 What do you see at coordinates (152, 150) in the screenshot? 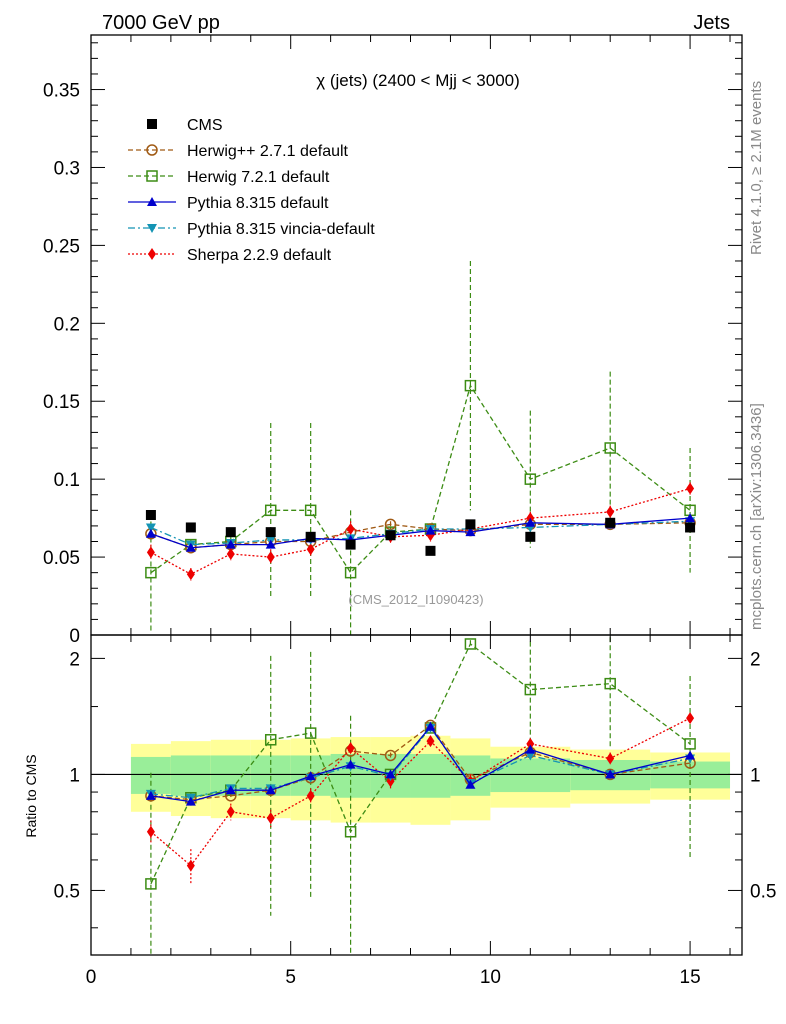
I see `legend-herwig-2-7-1-default-marker` at bounding box center [152, 150].